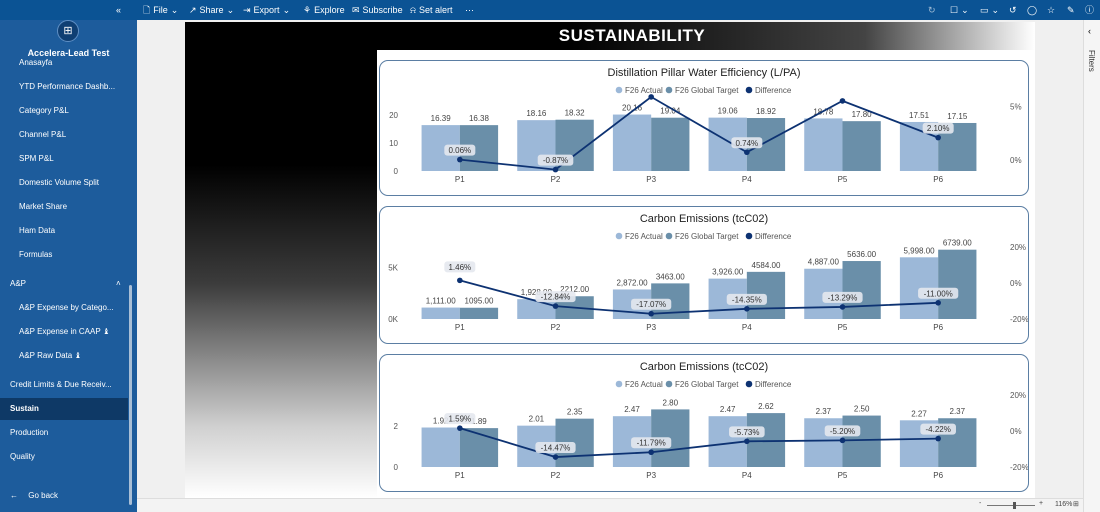 The width and height of the screenshot is (1100, 512). What do you see at coordinates (1013, 10) in the screenshot?
I see `reset-button: ↺` at bounding box center [1013, 10].